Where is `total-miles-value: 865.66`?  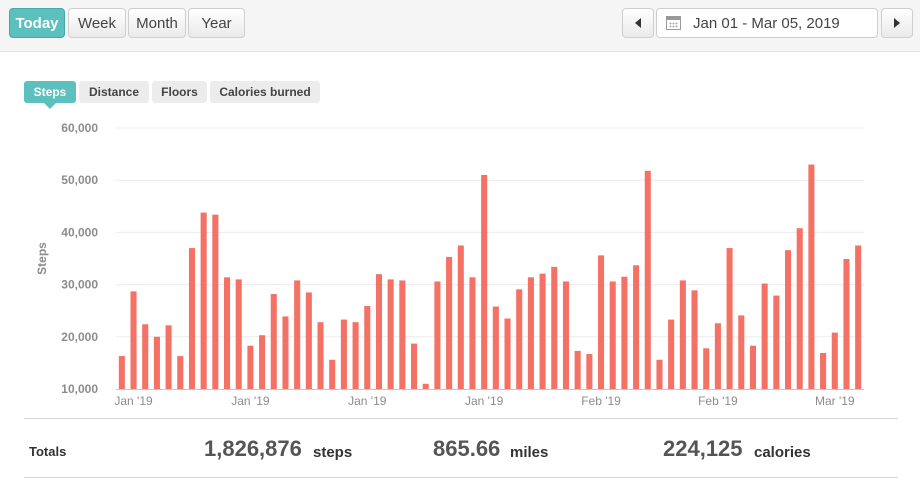 total-miles-value: 865.66 is located at coordinates (467, 448).